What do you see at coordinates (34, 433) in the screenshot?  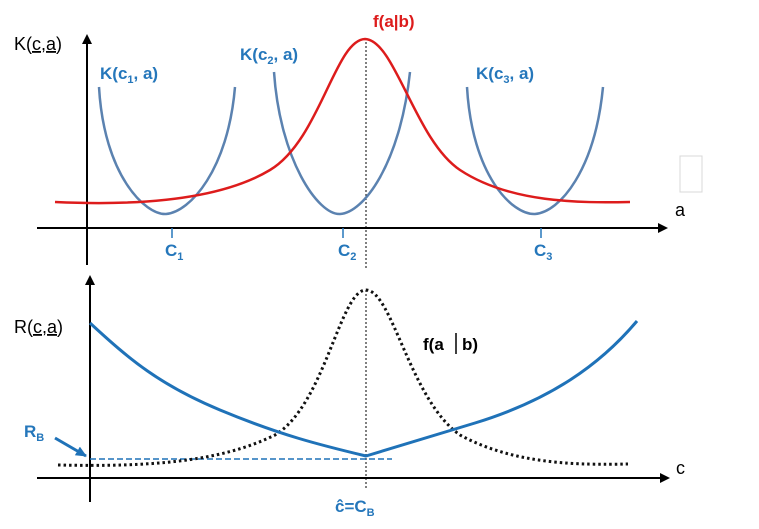 I see `bayes-risk-label: RB` at bounding box center [34, 433].